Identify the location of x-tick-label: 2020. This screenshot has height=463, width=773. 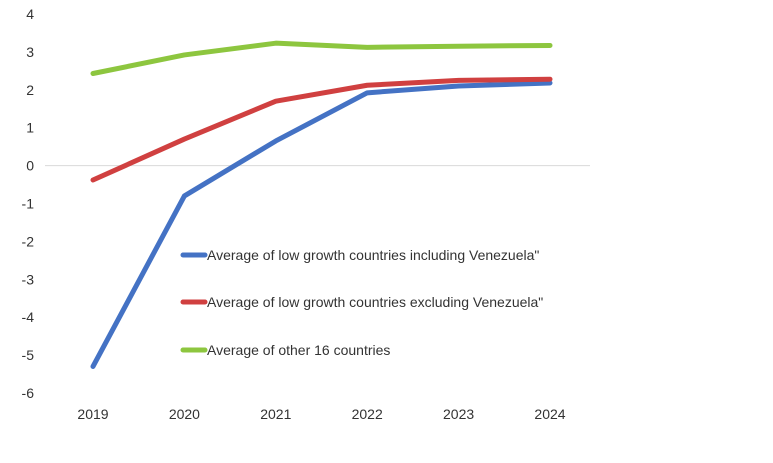
(184, 414).